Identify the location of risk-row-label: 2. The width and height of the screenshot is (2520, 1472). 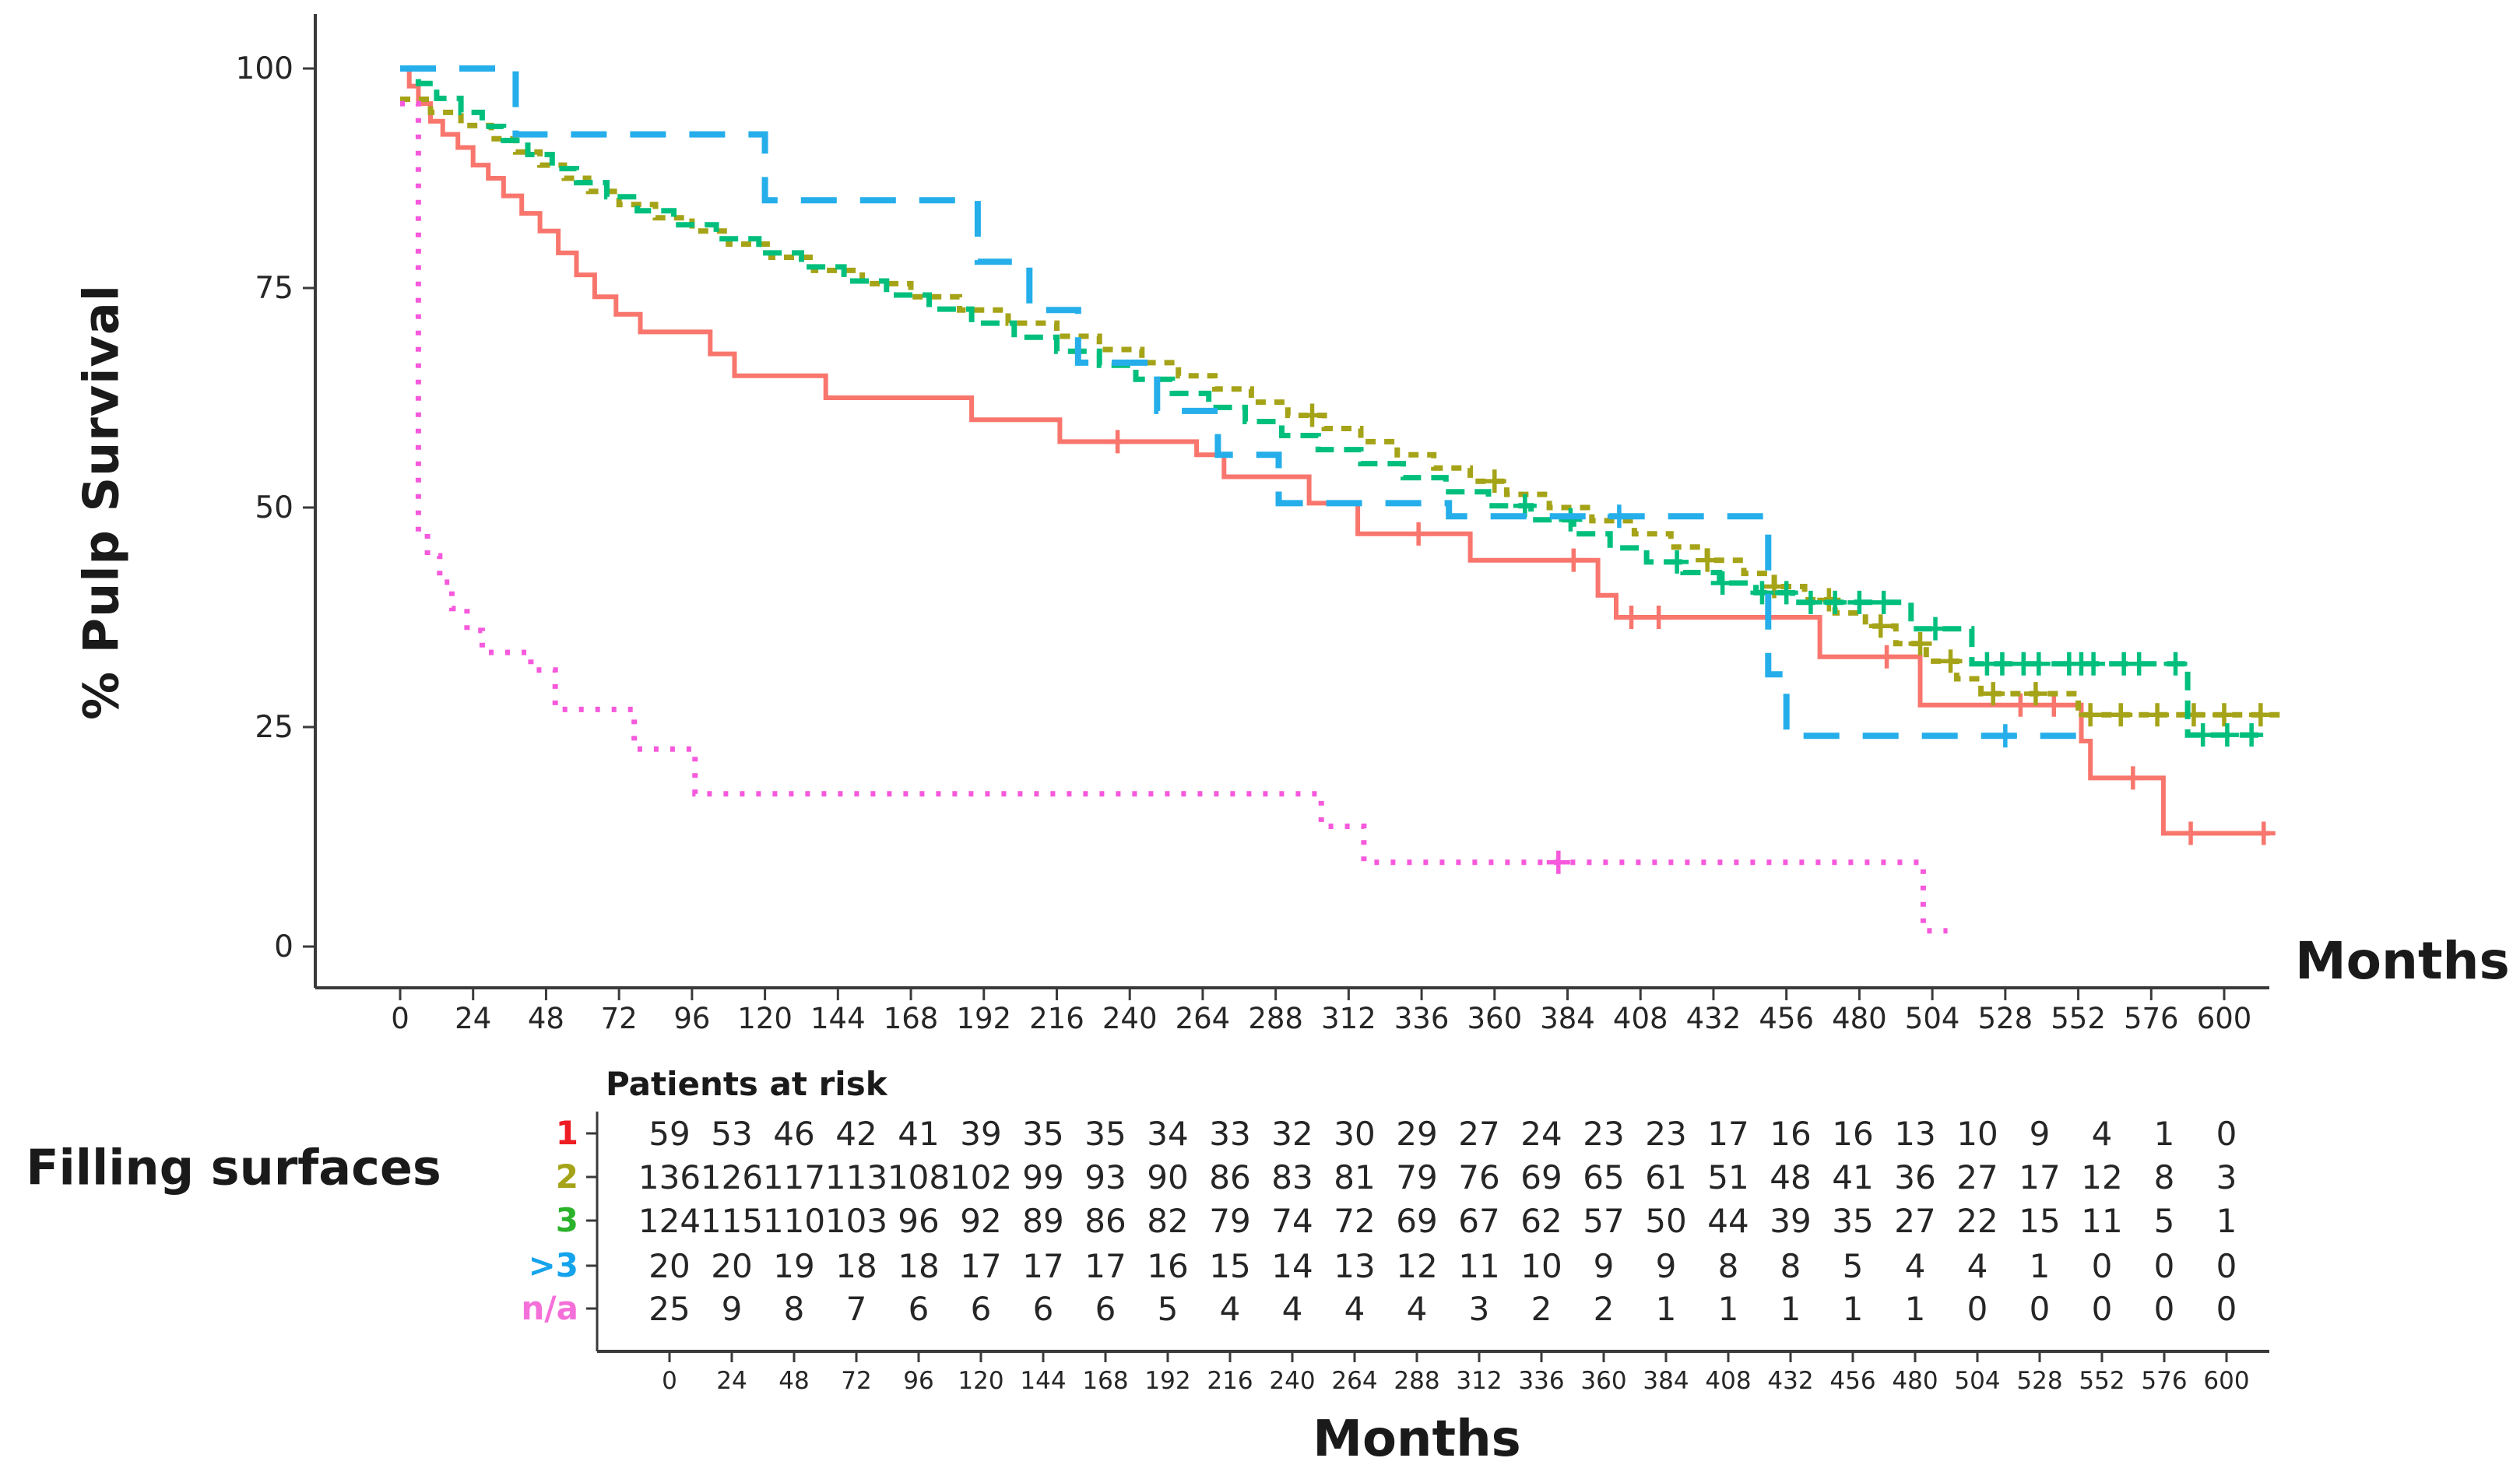
(567, 1177).